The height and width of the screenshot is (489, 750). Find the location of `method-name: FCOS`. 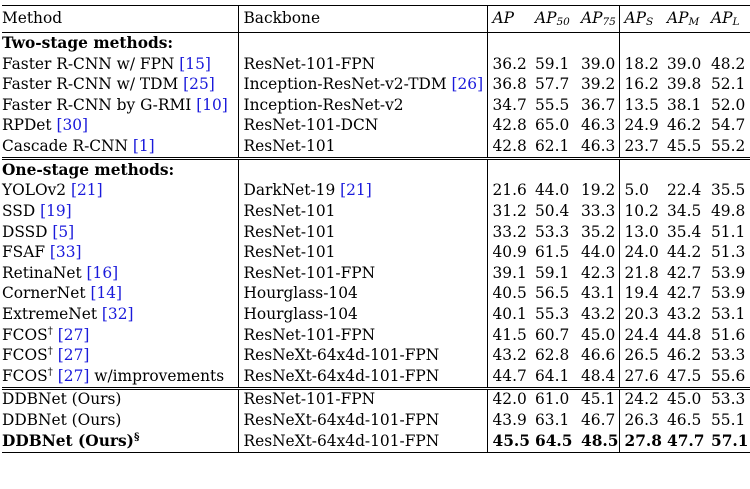

method-name: FCOS is located at coordinates (25, 355).